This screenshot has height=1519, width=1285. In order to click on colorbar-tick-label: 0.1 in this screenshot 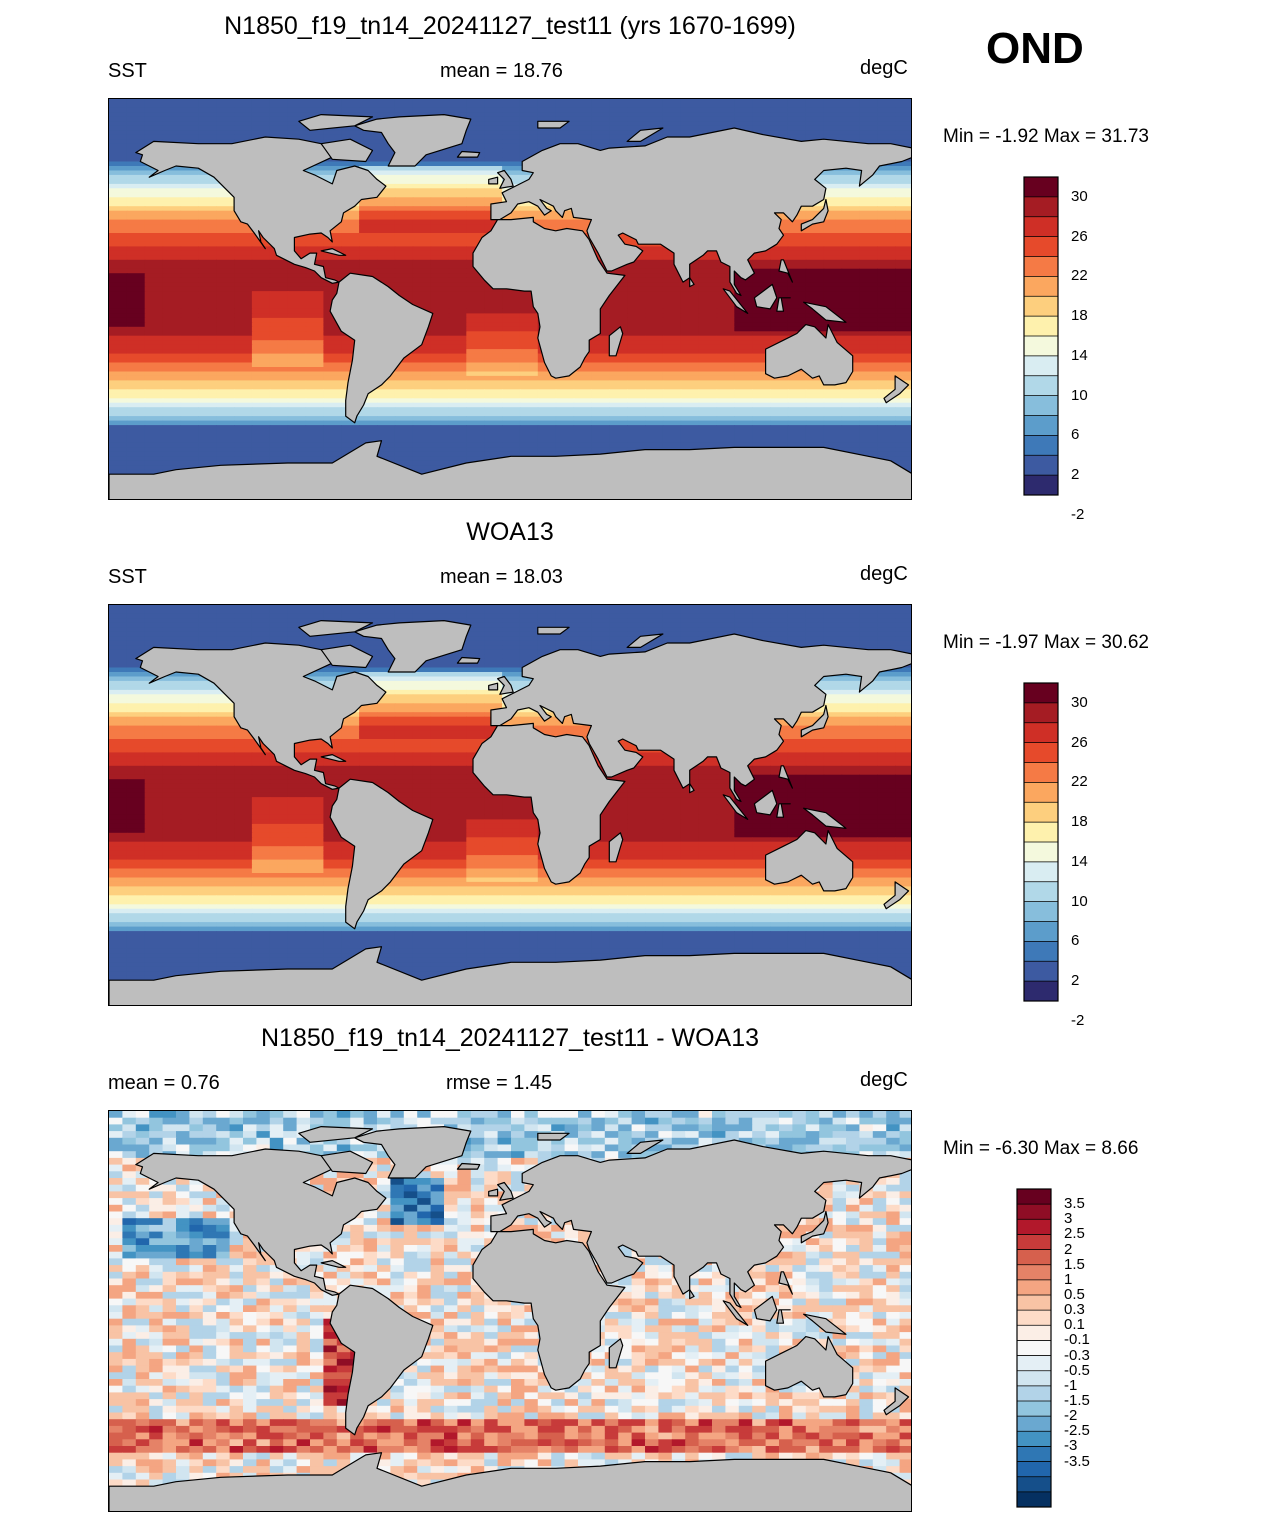, I will do `click(1074, 1325)`.